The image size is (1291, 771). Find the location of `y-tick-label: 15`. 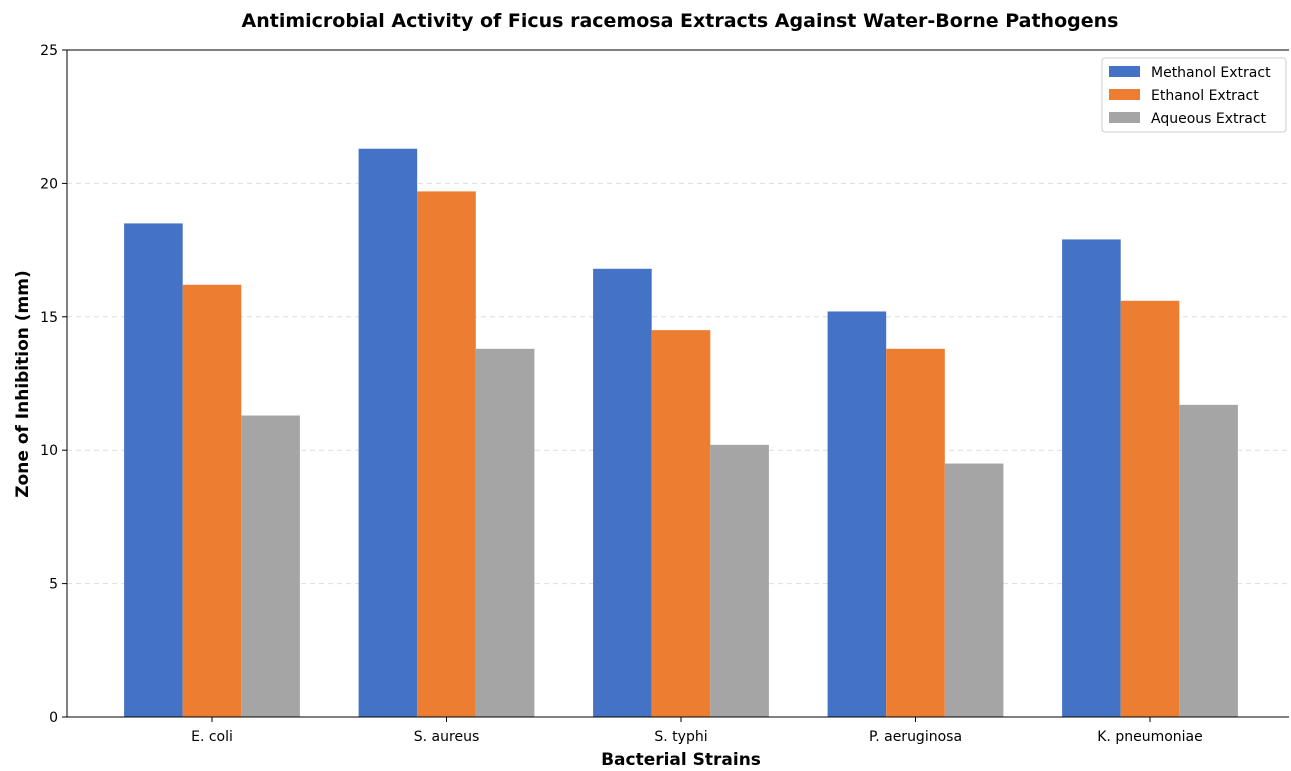

y-tick-label: 15 is located at coordinates (49, 318).